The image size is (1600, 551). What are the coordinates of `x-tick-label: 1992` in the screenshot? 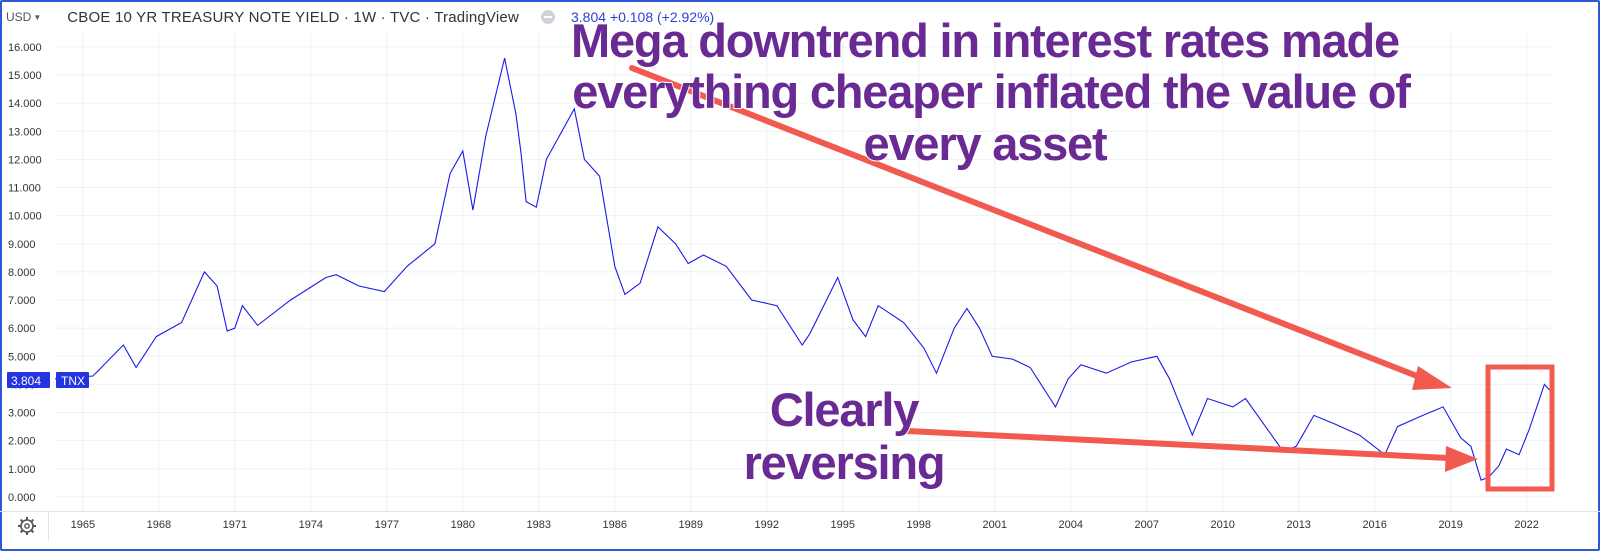 It's located at (767, 525).